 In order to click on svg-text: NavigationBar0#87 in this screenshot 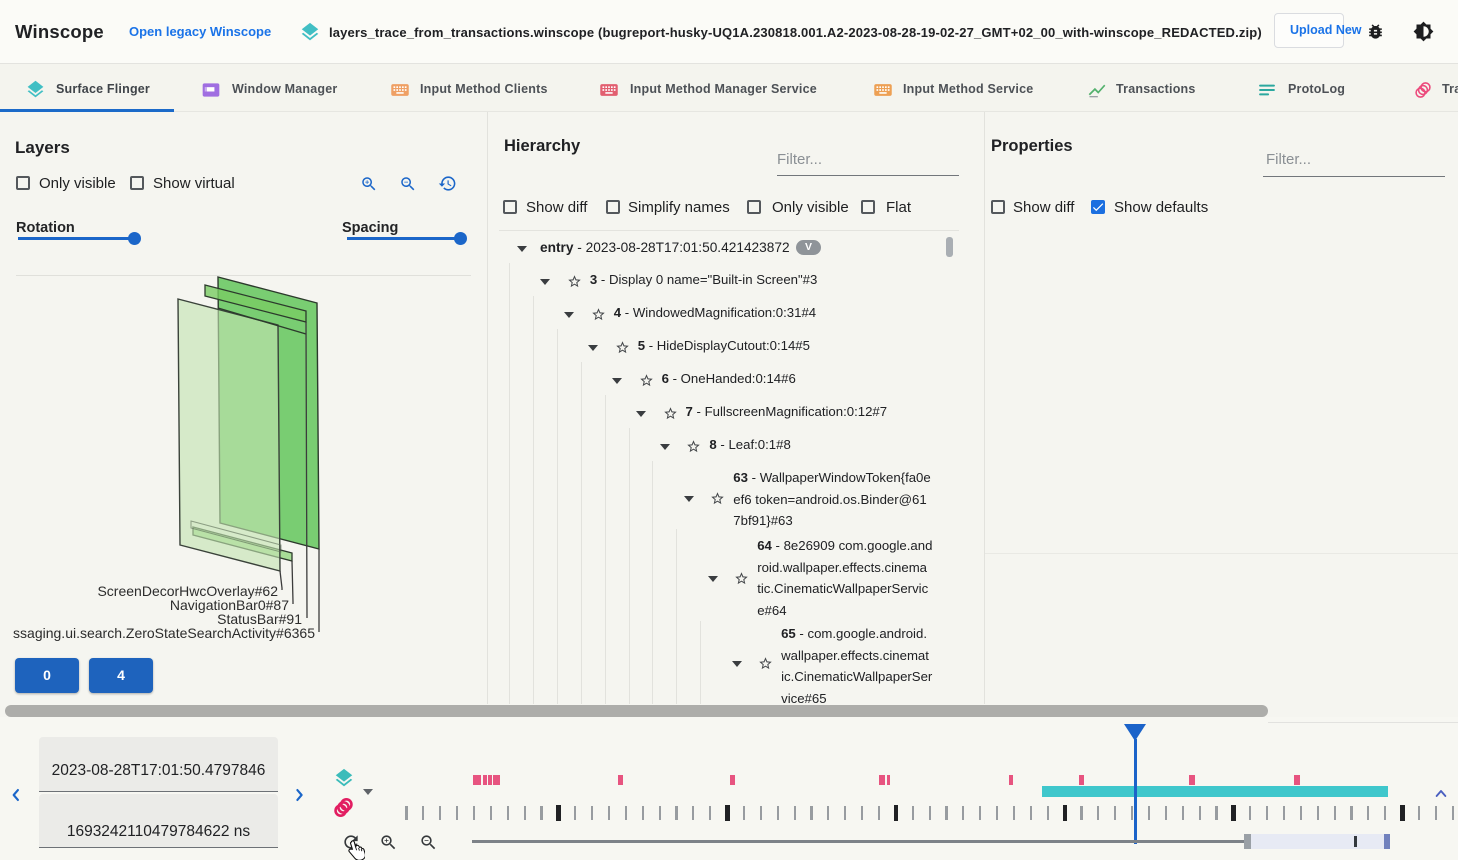, I will do `click(229, 605)`.